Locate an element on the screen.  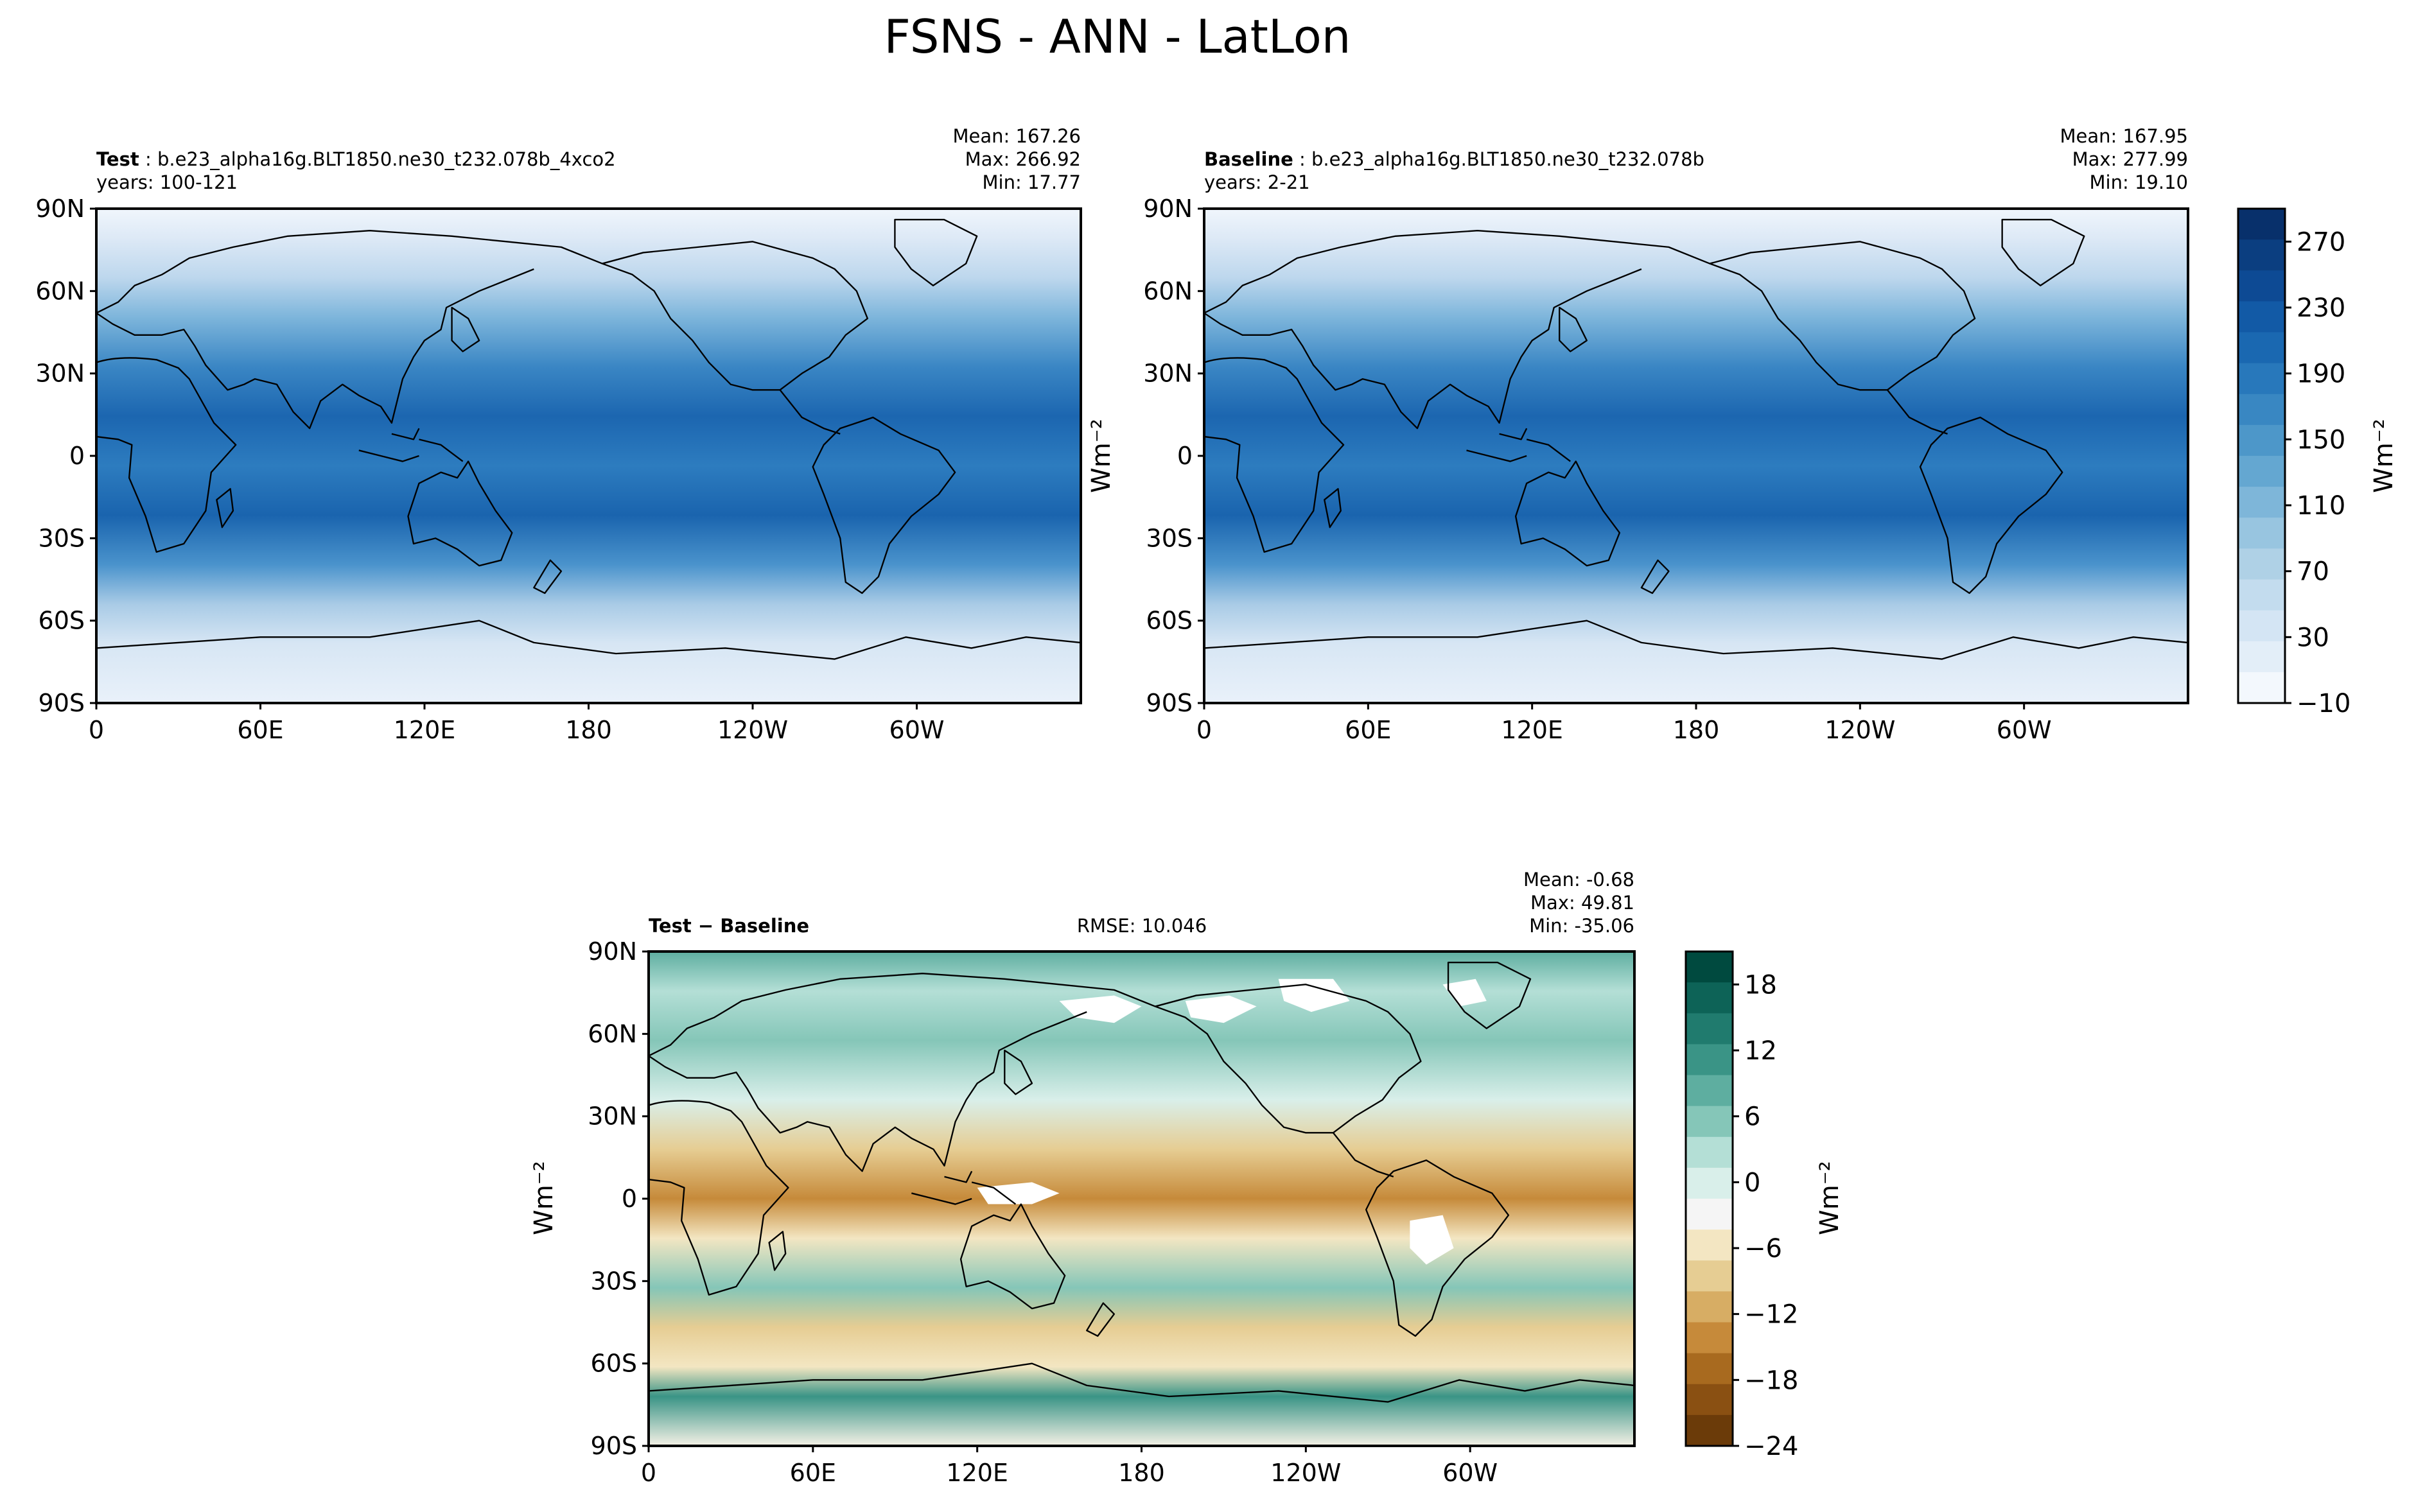
baseline-label-rest: : b.e23_alpha16g.BLT1850.ne30_t232.078b is located at coordinates (1501, 159).